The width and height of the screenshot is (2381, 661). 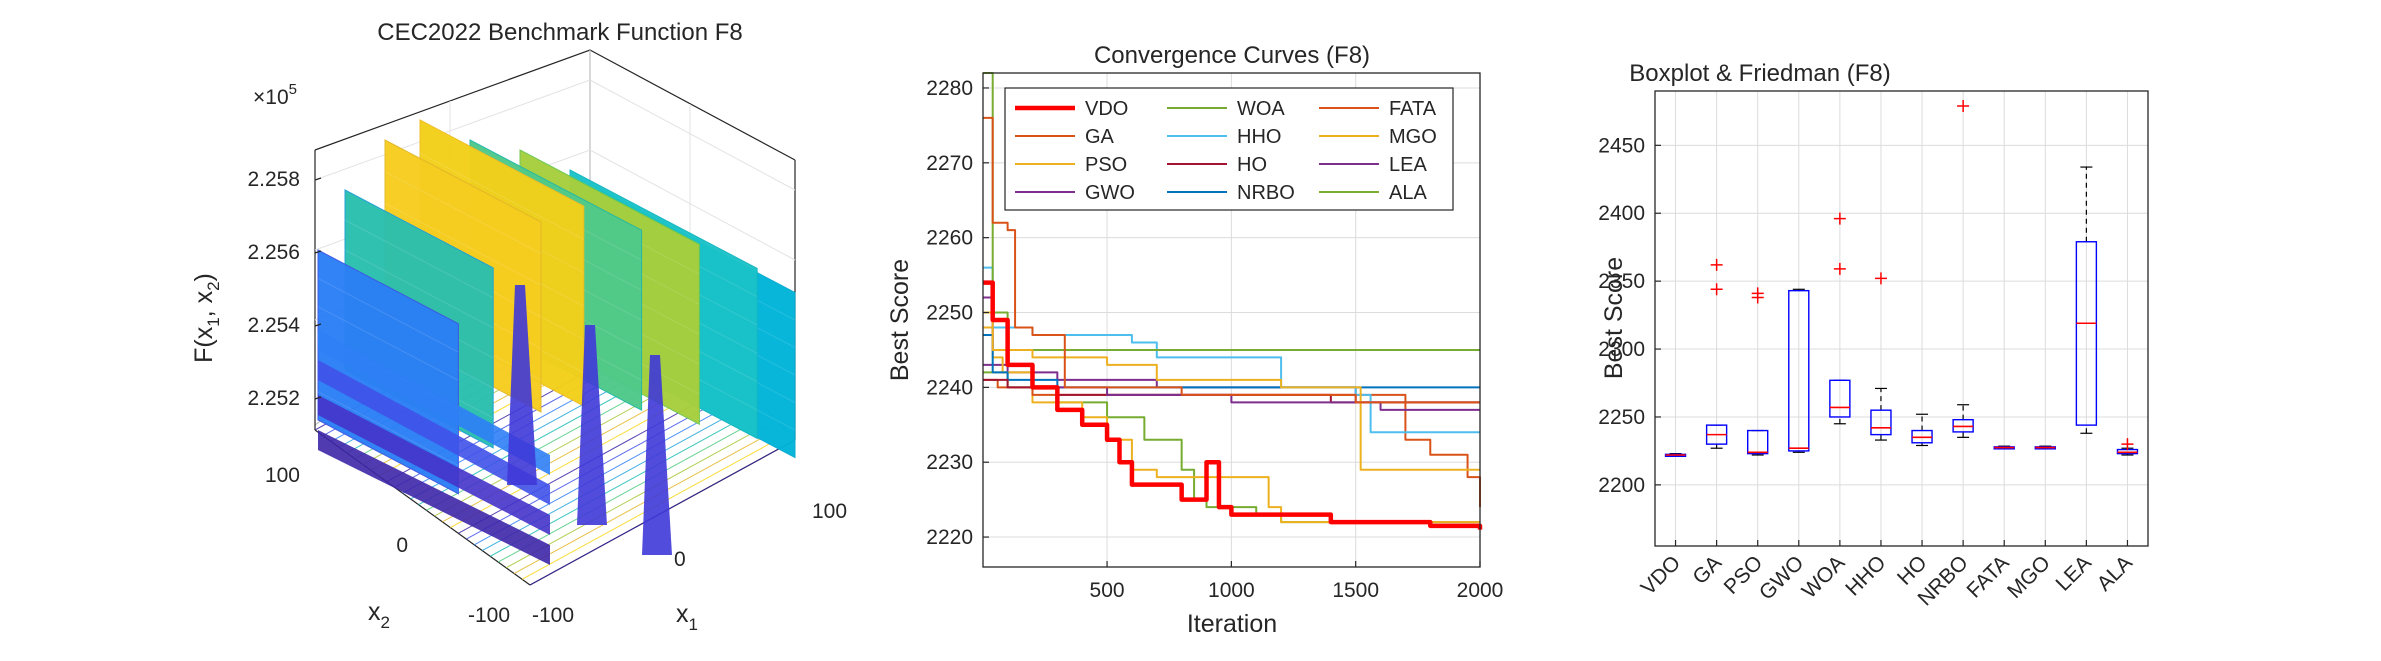 What do you see at coordinates (1865, 575) in the screenshot?
I see `x-tick-label: HHO` at bounding box center [1865, 575].